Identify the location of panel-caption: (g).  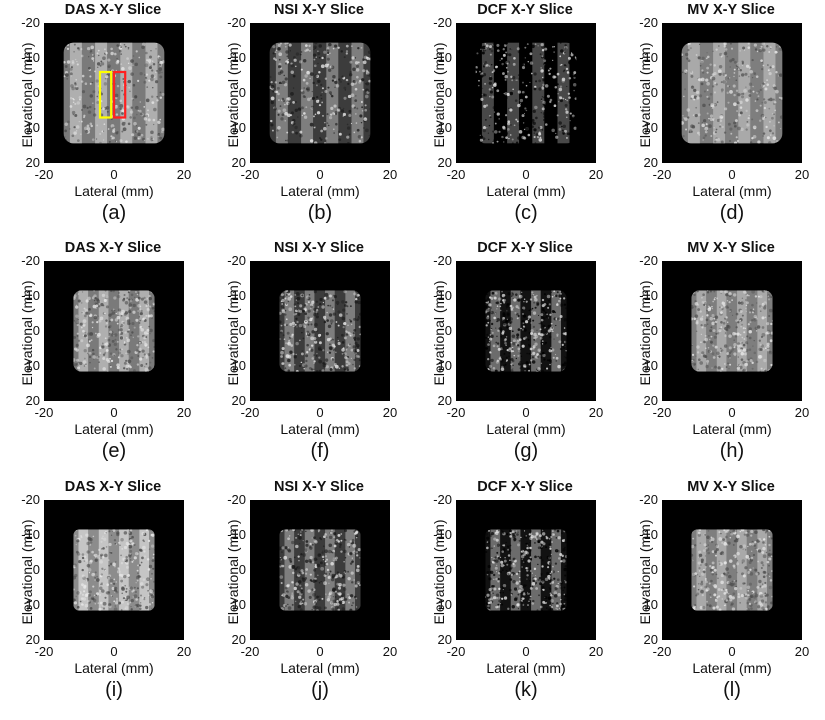
(526, 451).